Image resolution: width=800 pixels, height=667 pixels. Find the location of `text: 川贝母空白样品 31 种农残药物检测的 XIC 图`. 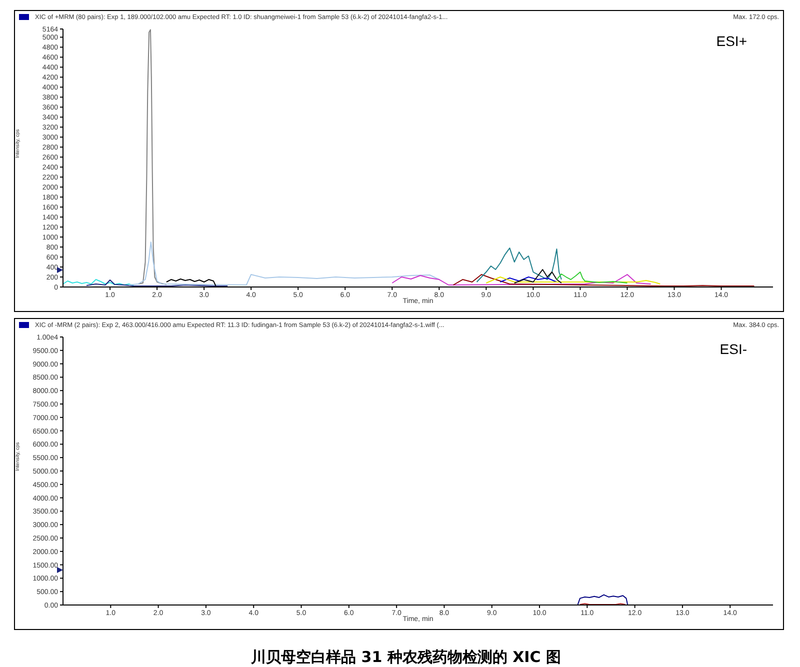

text: 川贝母空白样品 31 种农残药物检测的 XIC 图 is located at coordinates (406, 657).